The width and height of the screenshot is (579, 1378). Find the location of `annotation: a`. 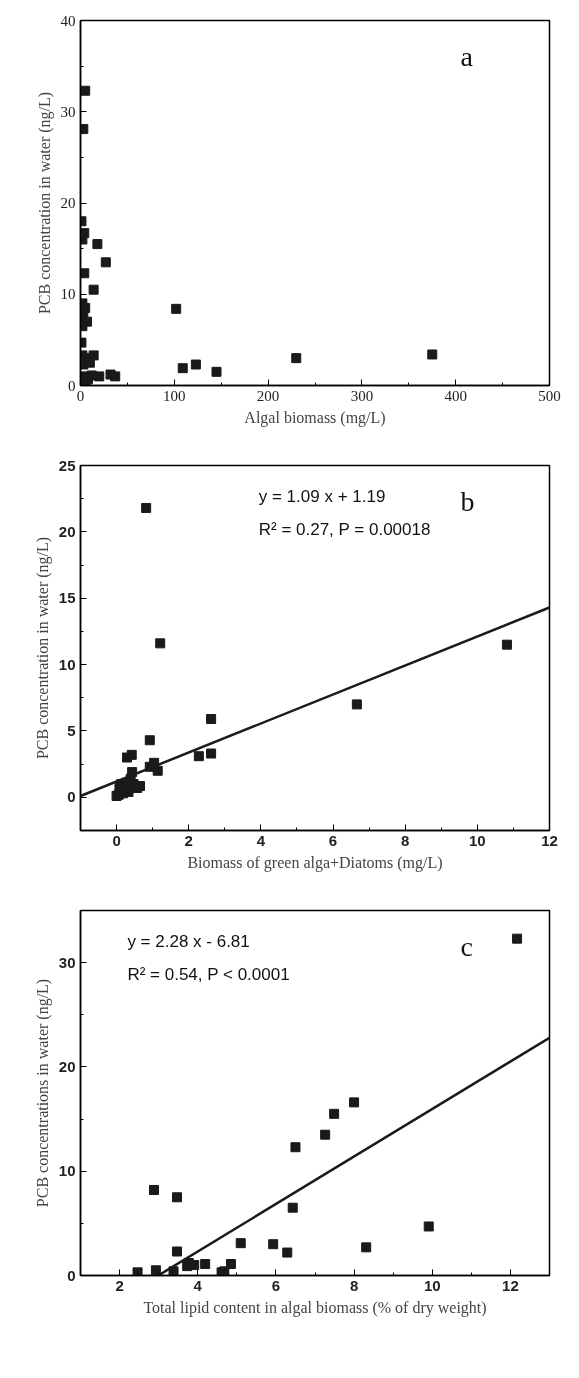

annotation: a is located at coordinates (467, 56).